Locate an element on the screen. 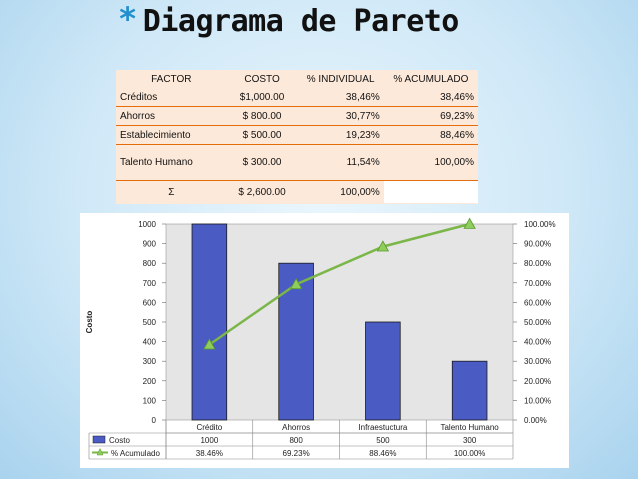 The height and width of the screenshot is (479, 638). y2-tick-label: 20.00% is located at coordinates (537, 381).